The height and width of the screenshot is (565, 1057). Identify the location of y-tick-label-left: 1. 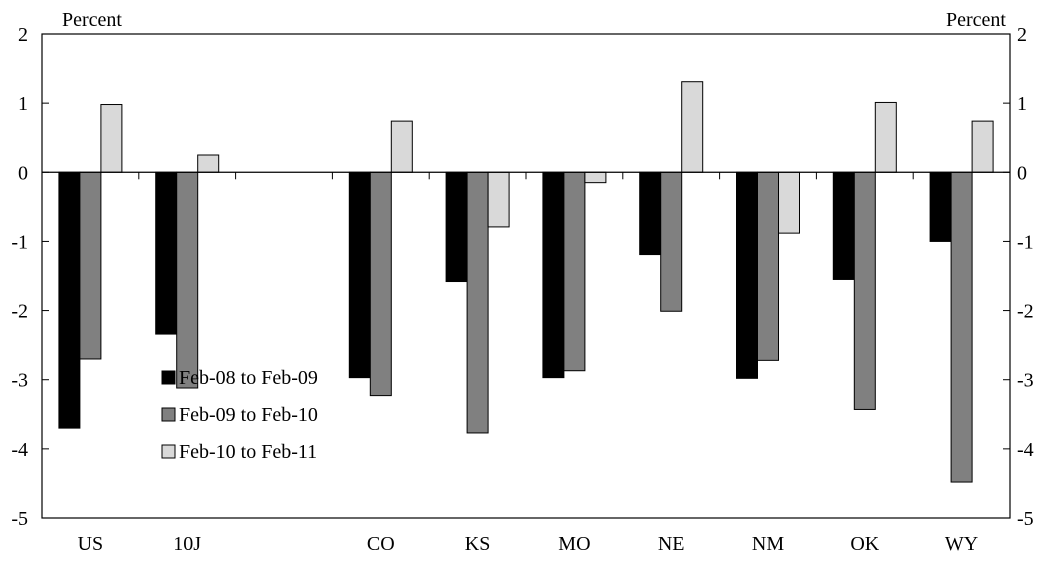
(23, 104).